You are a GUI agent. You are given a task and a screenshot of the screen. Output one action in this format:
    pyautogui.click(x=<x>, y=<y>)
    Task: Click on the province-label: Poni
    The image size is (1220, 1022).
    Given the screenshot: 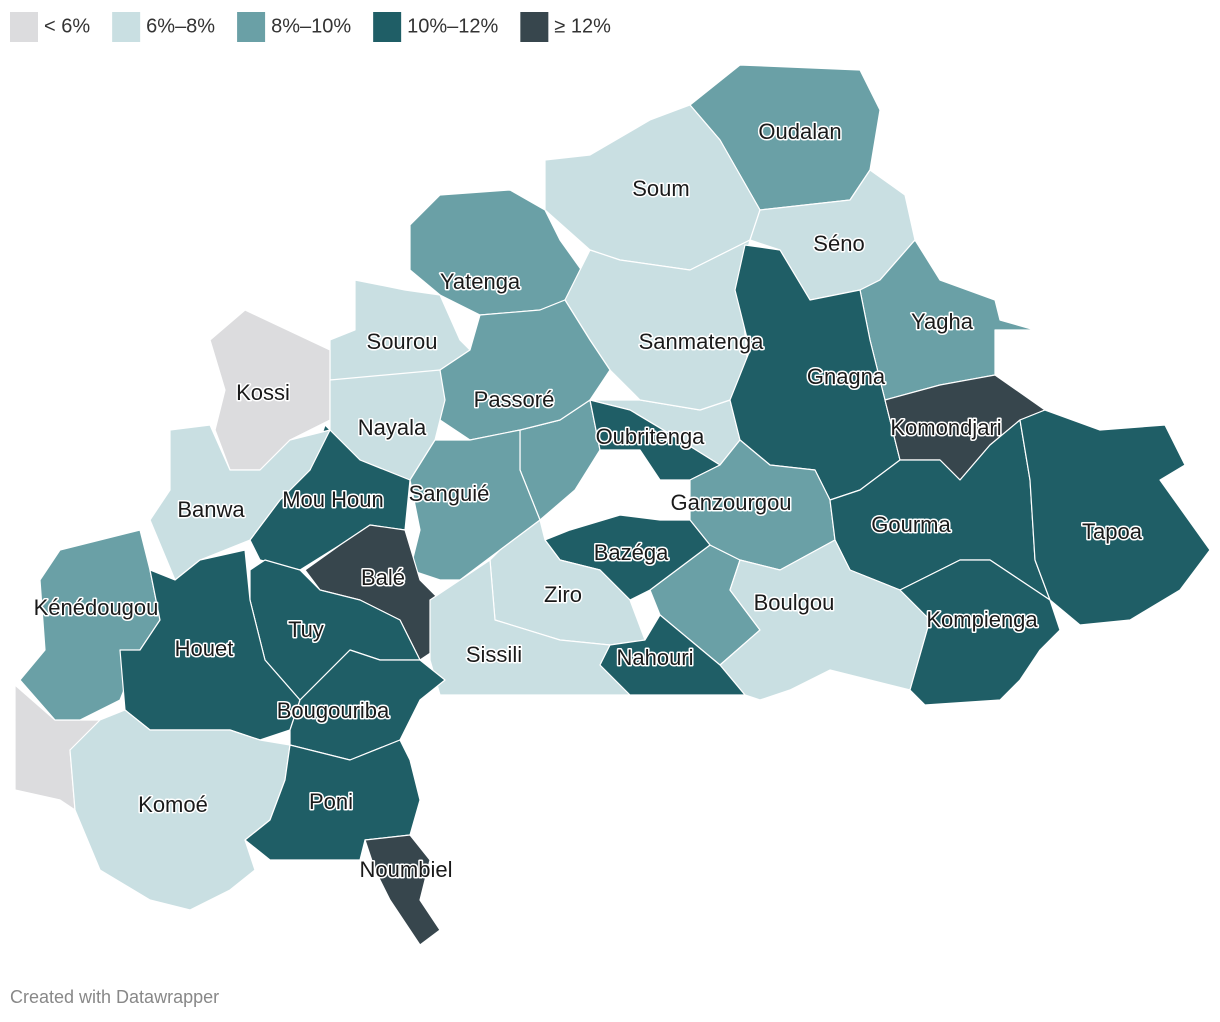 What is the action you would take?
    pyautogui.click(x=331, y=801)
    